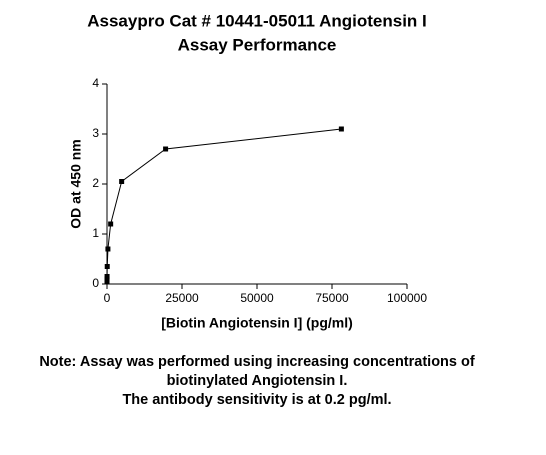 The height and width of the screenshot is (455, 546). Describe the element at coordinates (332, 298) in the screenshot. I see `x-tick-label: 75000` at that location.